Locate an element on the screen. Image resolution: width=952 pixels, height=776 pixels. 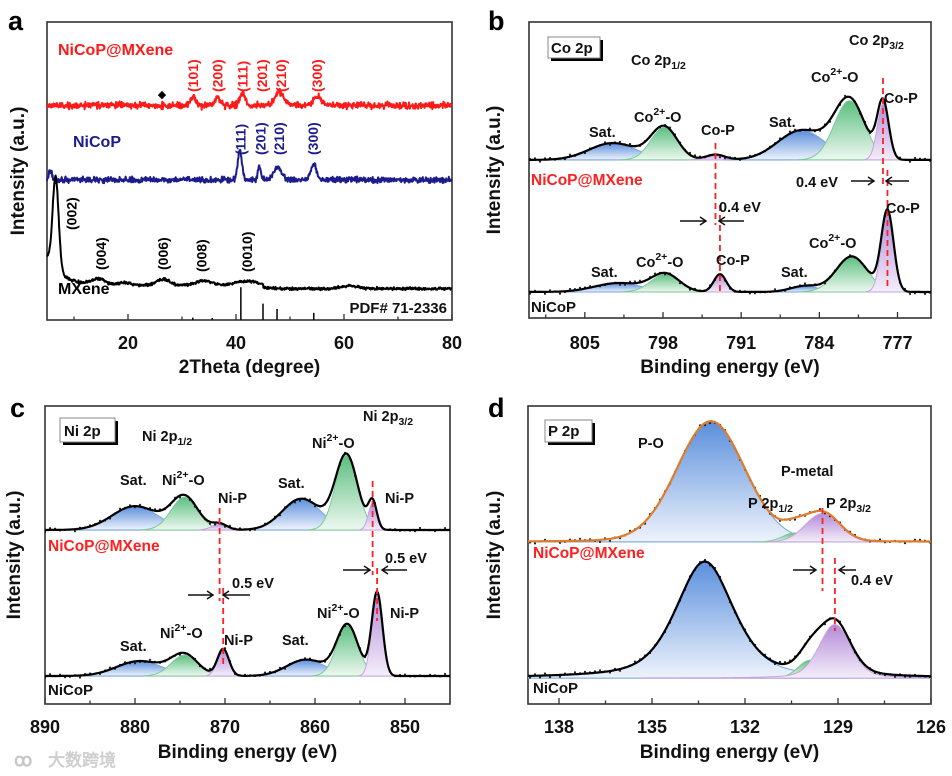
x-tick-label: 135 is located at coordinates (652, 727).